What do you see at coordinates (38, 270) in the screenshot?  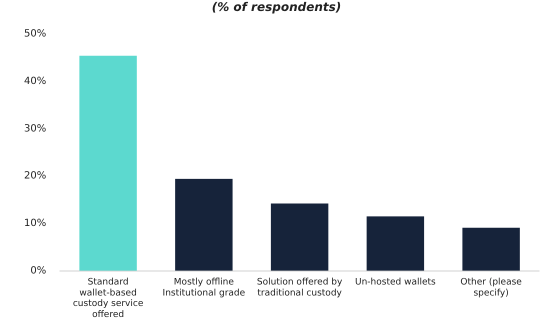 I see `y-tick-label: 0%` at bounding box center [38, 270].